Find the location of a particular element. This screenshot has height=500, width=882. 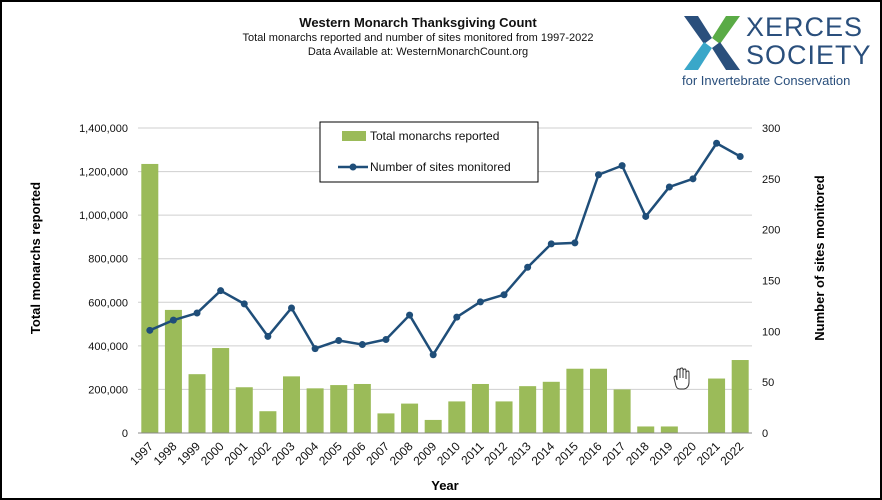

x-tick-label: 2018 is located at coordinates (637, 453).